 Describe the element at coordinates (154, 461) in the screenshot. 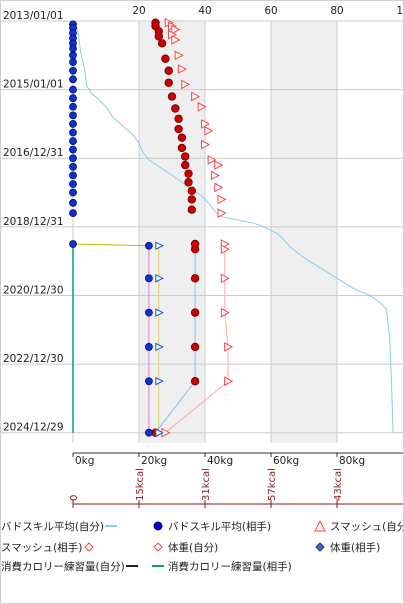

I see `bottom-tick-label: 20kg` at that location.